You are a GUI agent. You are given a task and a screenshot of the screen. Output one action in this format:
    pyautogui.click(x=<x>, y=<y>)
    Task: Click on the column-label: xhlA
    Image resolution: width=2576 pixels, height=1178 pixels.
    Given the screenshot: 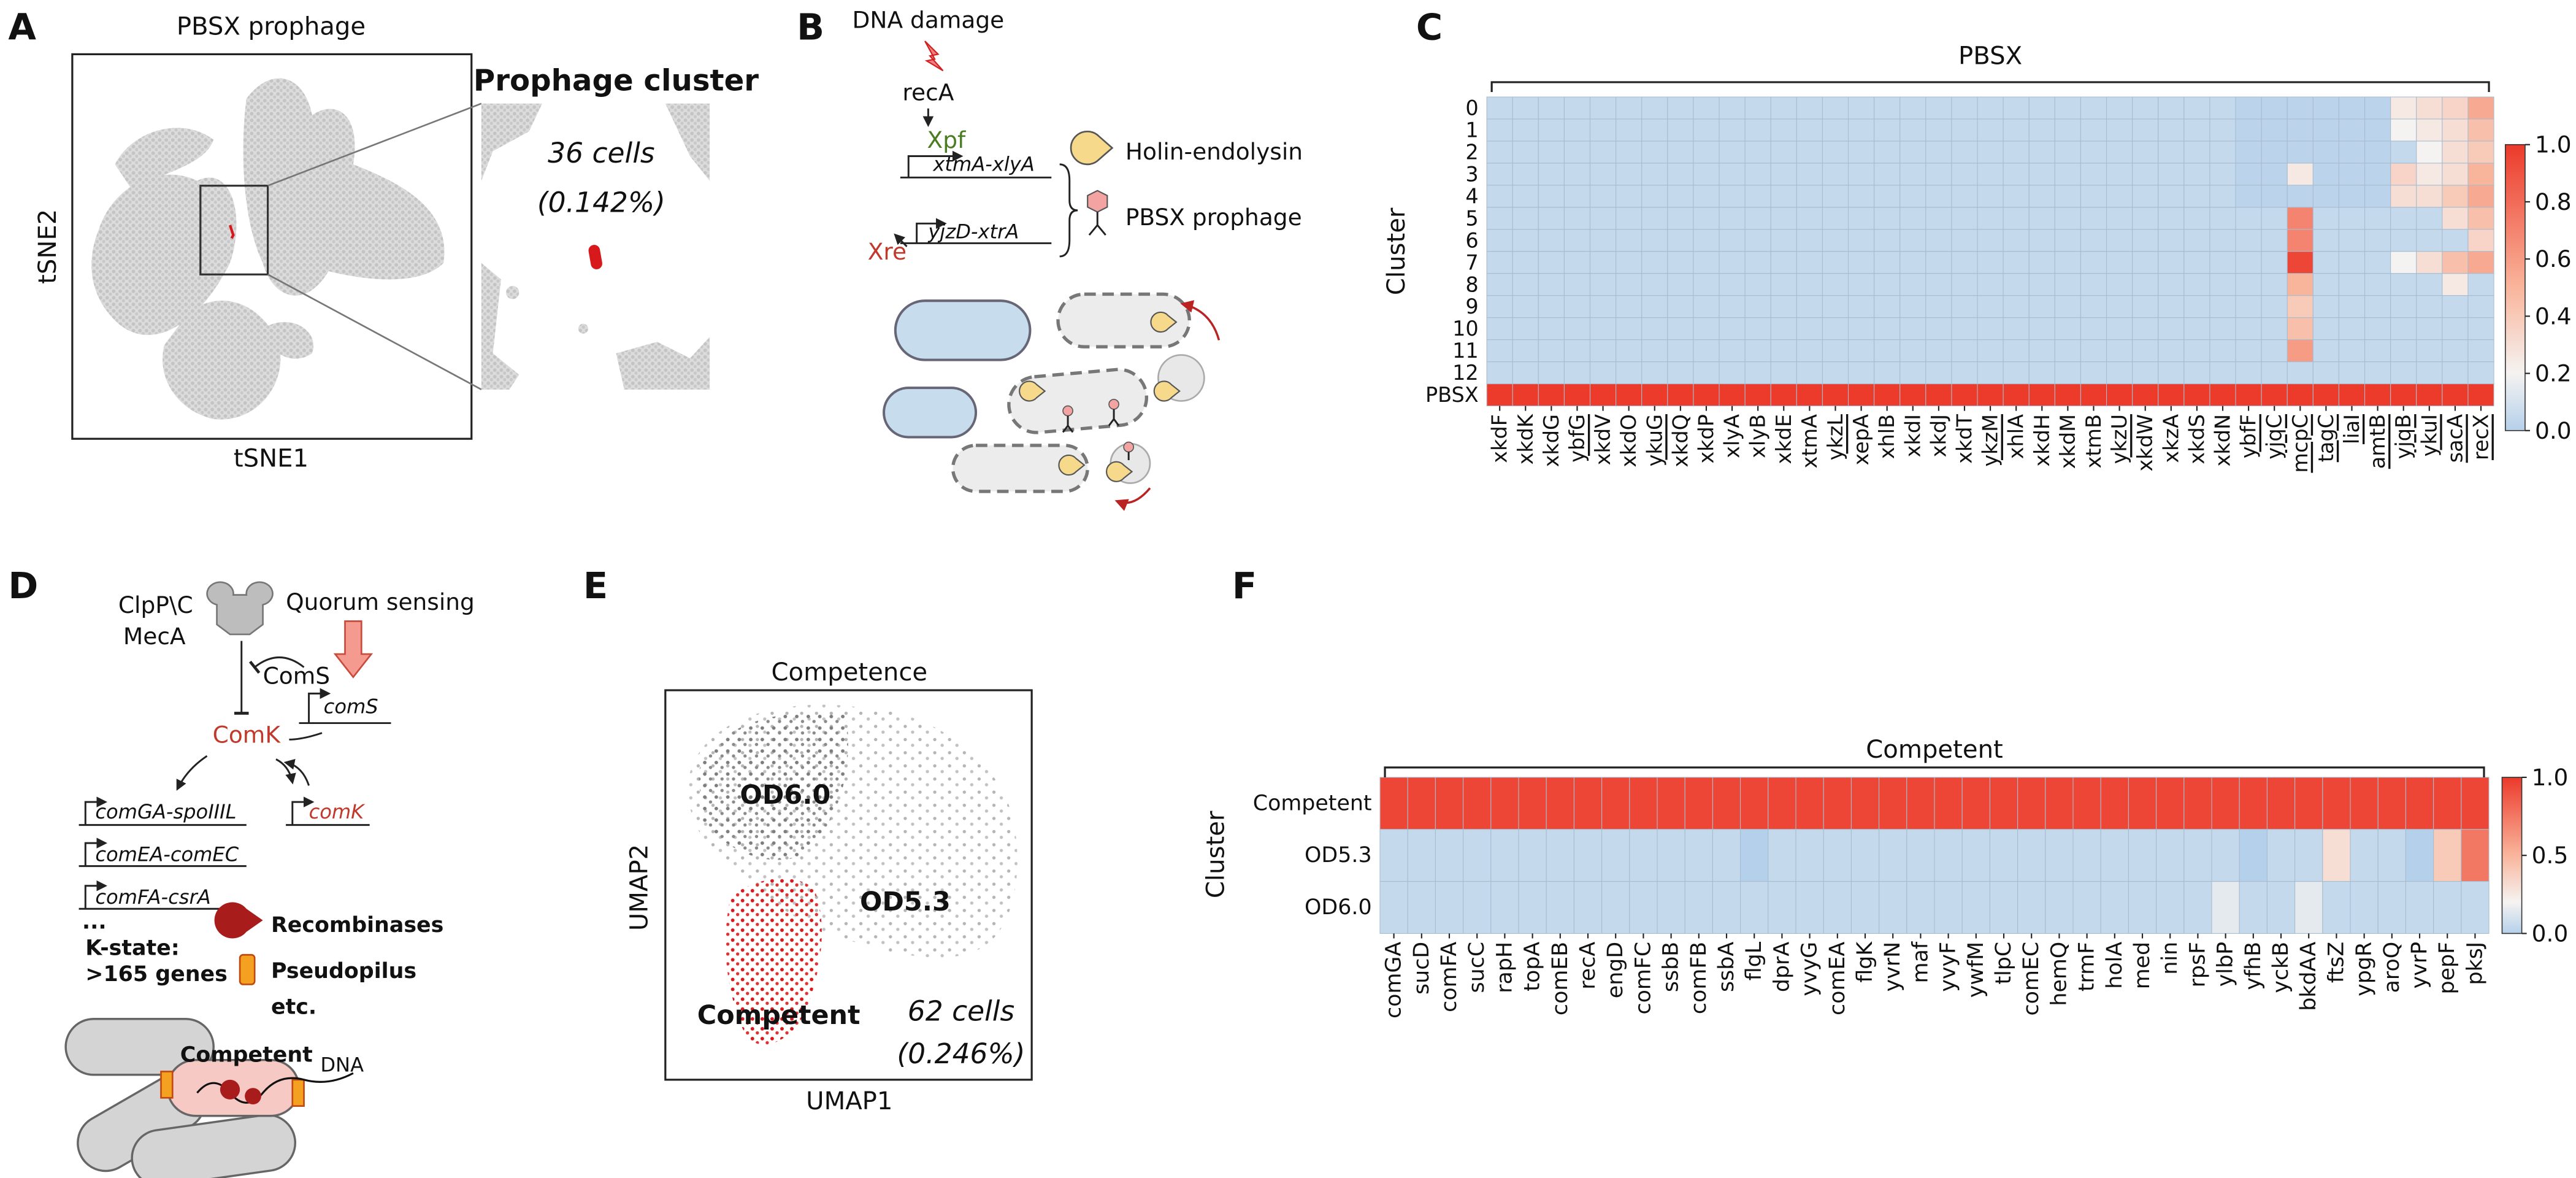 What is the action you would take?
    pyautogui.click(x=2016, y=436)
    